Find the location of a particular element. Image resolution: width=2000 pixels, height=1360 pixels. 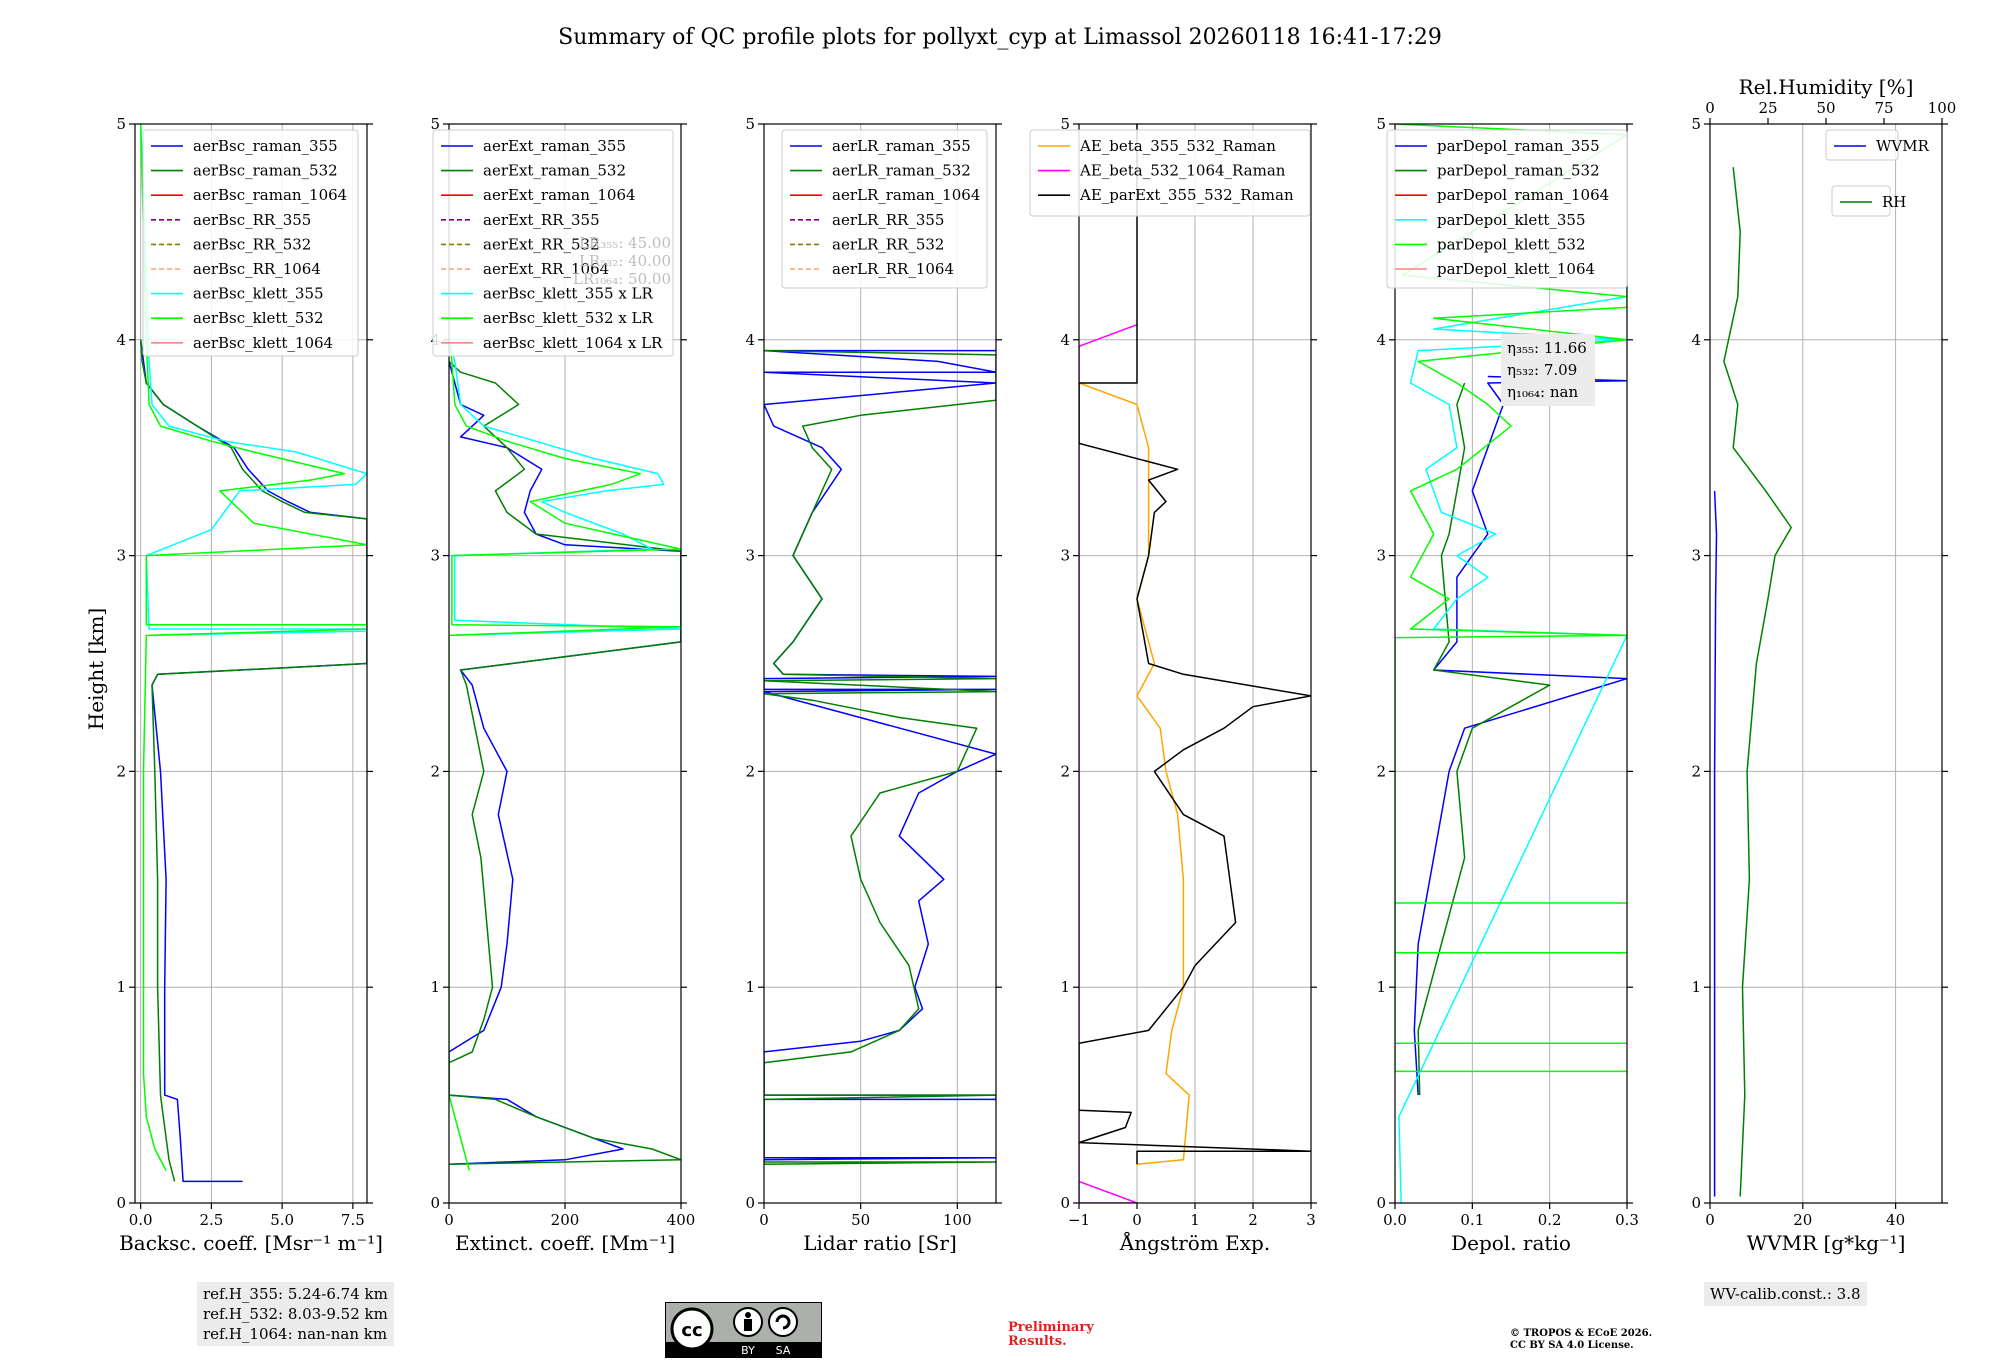

xtick-label-ext-1: 200 is located at coordinates (565, 1220).